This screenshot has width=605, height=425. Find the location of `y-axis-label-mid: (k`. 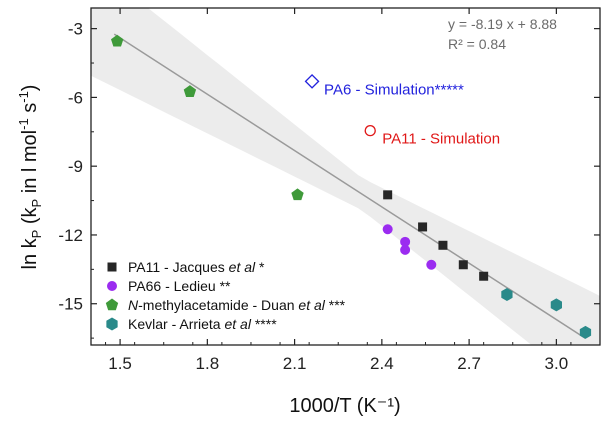

y-axis-label-mid: (k is located at coordinates (30, 217).